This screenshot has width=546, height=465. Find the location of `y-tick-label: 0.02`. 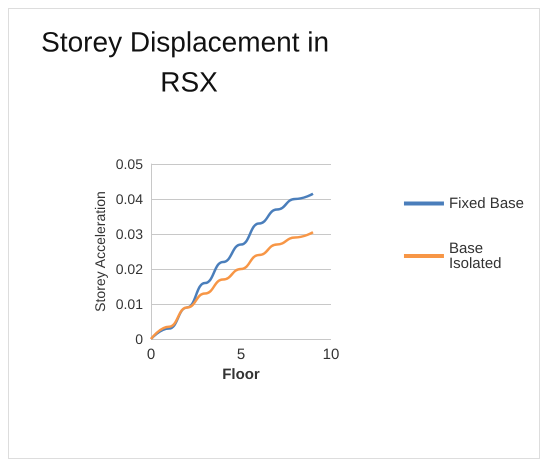

y-tick-label: 0.02 is located at coordinates (130, 269).